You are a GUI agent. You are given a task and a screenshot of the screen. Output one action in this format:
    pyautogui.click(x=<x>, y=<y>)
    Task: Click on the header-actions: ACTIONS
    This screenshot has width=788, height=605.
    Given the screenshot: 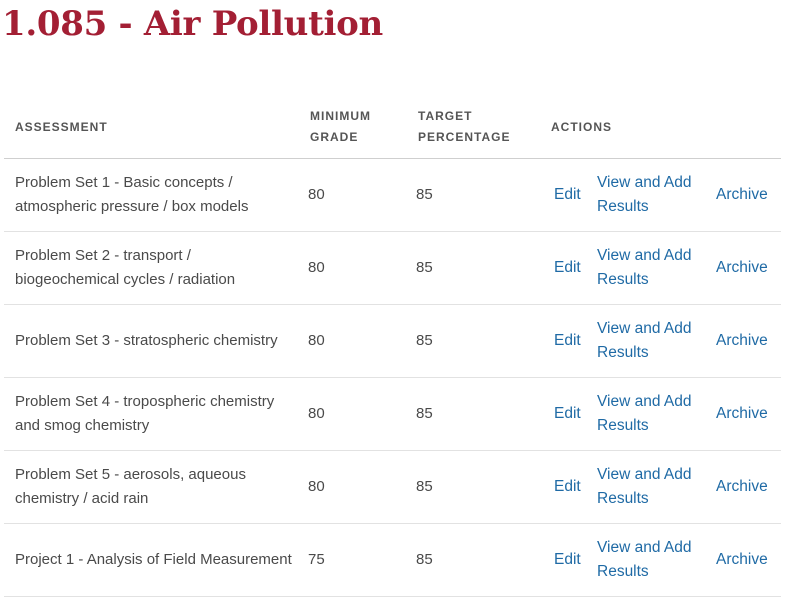 What is the action you would take?
    pyautogui.click(x=660, y=127)
    